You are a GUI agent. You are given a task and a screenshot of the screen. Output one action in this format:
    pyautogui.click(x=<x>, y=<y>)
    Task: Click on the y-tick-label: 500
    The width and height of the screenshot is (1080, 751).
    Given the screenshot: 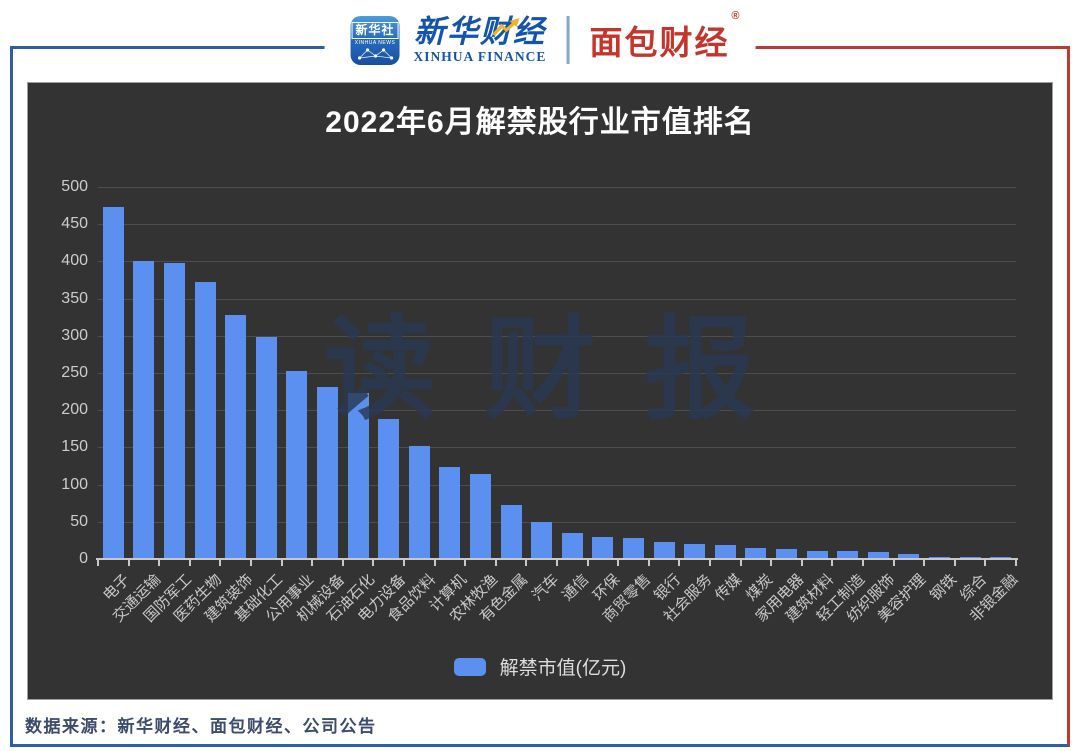 What is the action you would take?
    pyautogui.click(x=74, y=186)
    